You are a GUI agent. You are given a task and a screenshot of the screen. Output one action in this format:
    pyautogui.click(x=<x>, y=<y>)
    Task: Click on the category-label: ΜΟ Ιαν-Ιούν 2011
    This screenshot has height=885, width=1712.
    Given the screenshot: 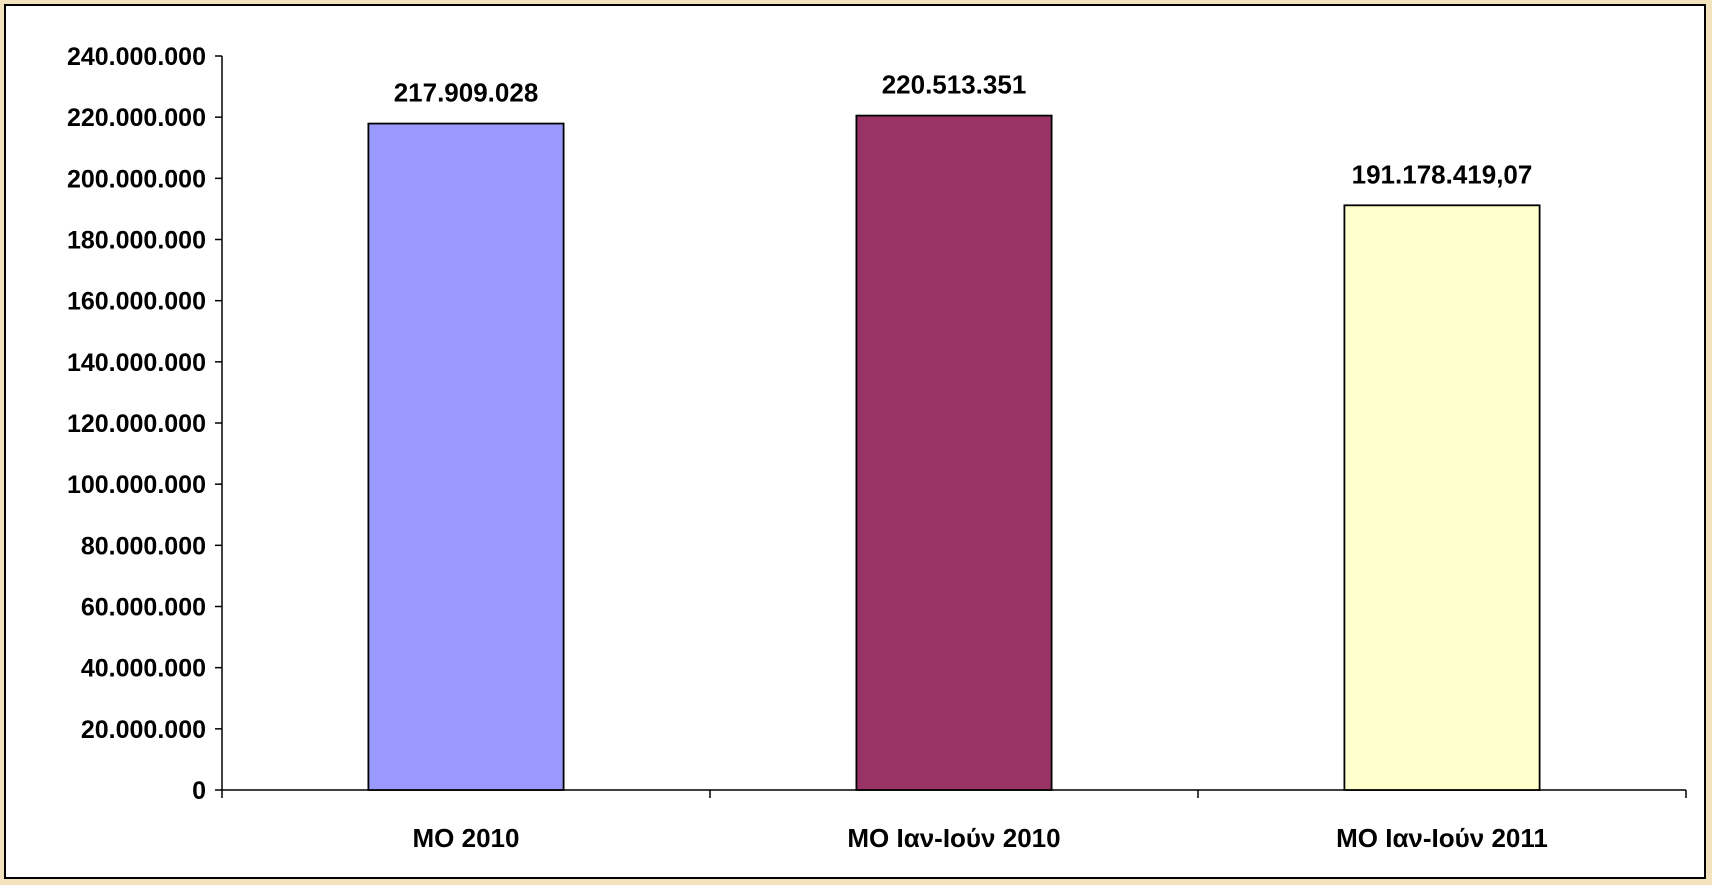 What is the action you would take?
    pyautogui.click(x=1442, y=838)
    